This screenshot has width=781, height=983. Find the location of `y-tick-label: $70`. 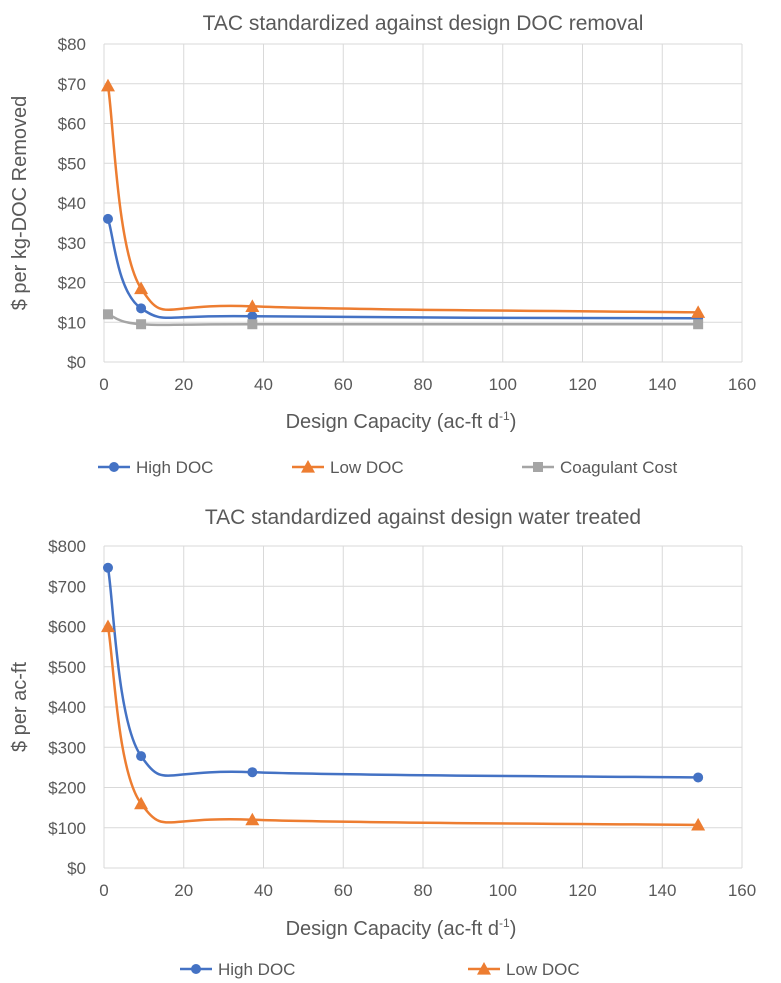

y-tick-label: $70 is located at coordinates (72, 84).